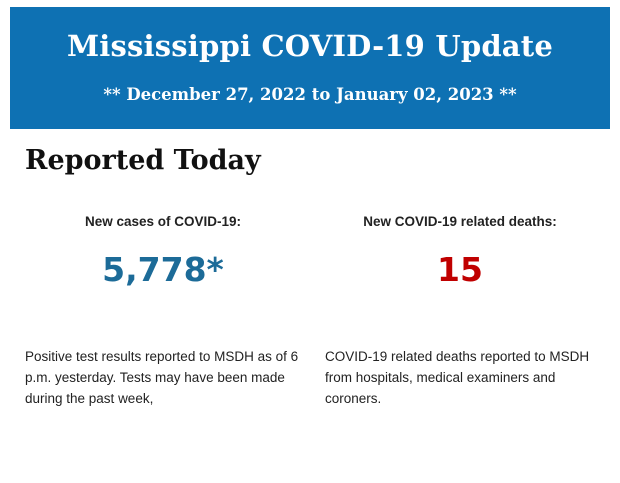 This screenshot has width=620, height=483. What do you see at coordinates (163, 269) in the screenshot?
I see `new-cases-value: 5,778*` at bounding box center [163, 269].